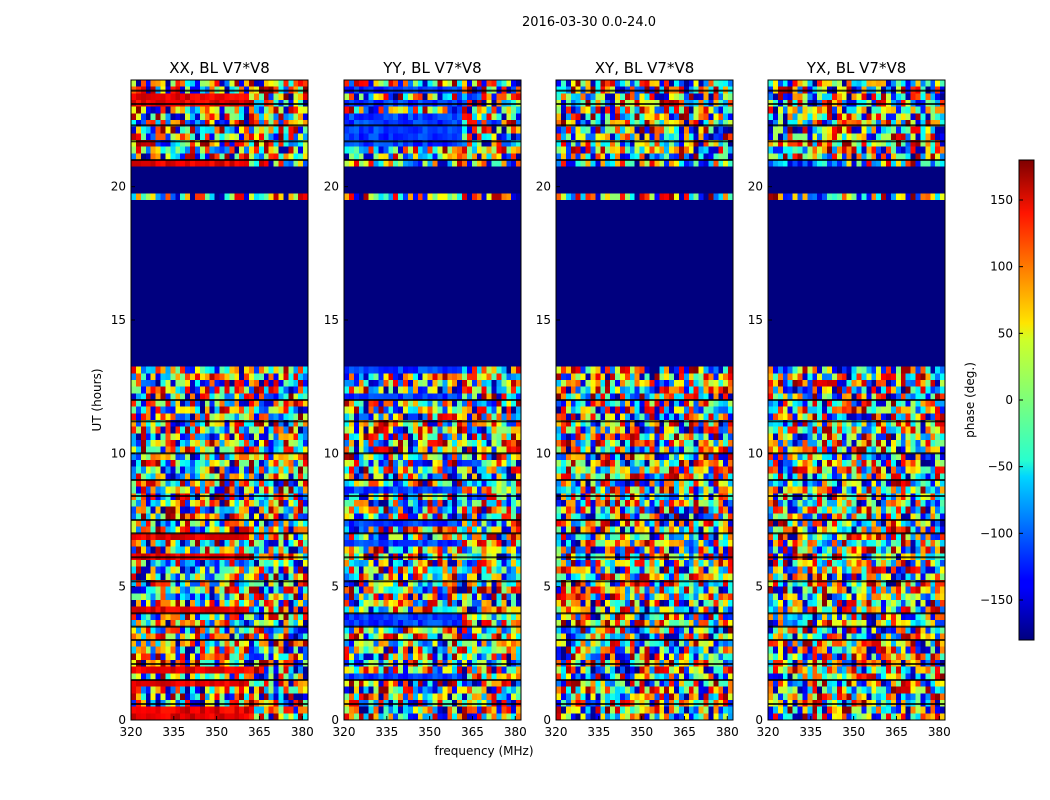  What do you see at coordinates (856, 68) in the screenshot?
I see `panel-title: YX, BL V7*V8` at bounding box center [856, 68].